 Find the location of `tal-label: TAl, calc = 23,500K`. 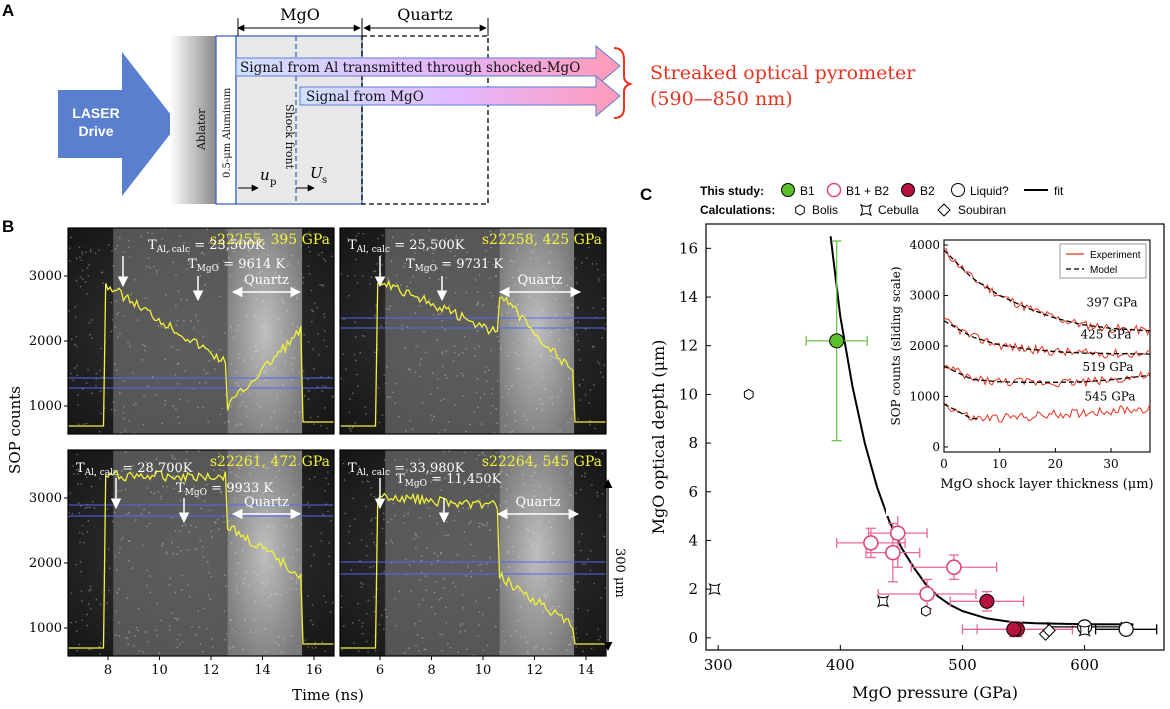

tal-label: TAl, calc = 23,500K is located at coordinates (206, 246).